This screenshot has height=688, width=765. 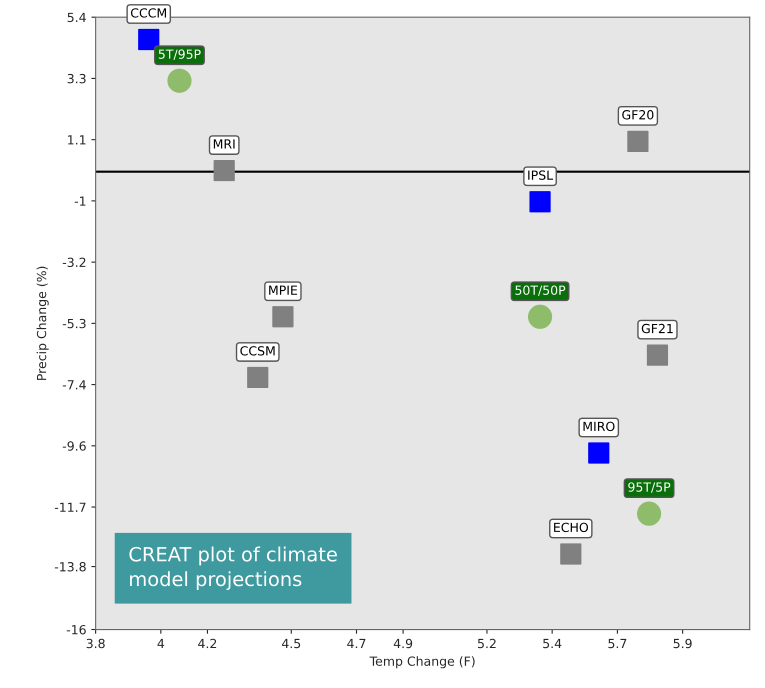 I want to click on annotation: CREAT plot of climate model projections, so click(x=233, y=568).